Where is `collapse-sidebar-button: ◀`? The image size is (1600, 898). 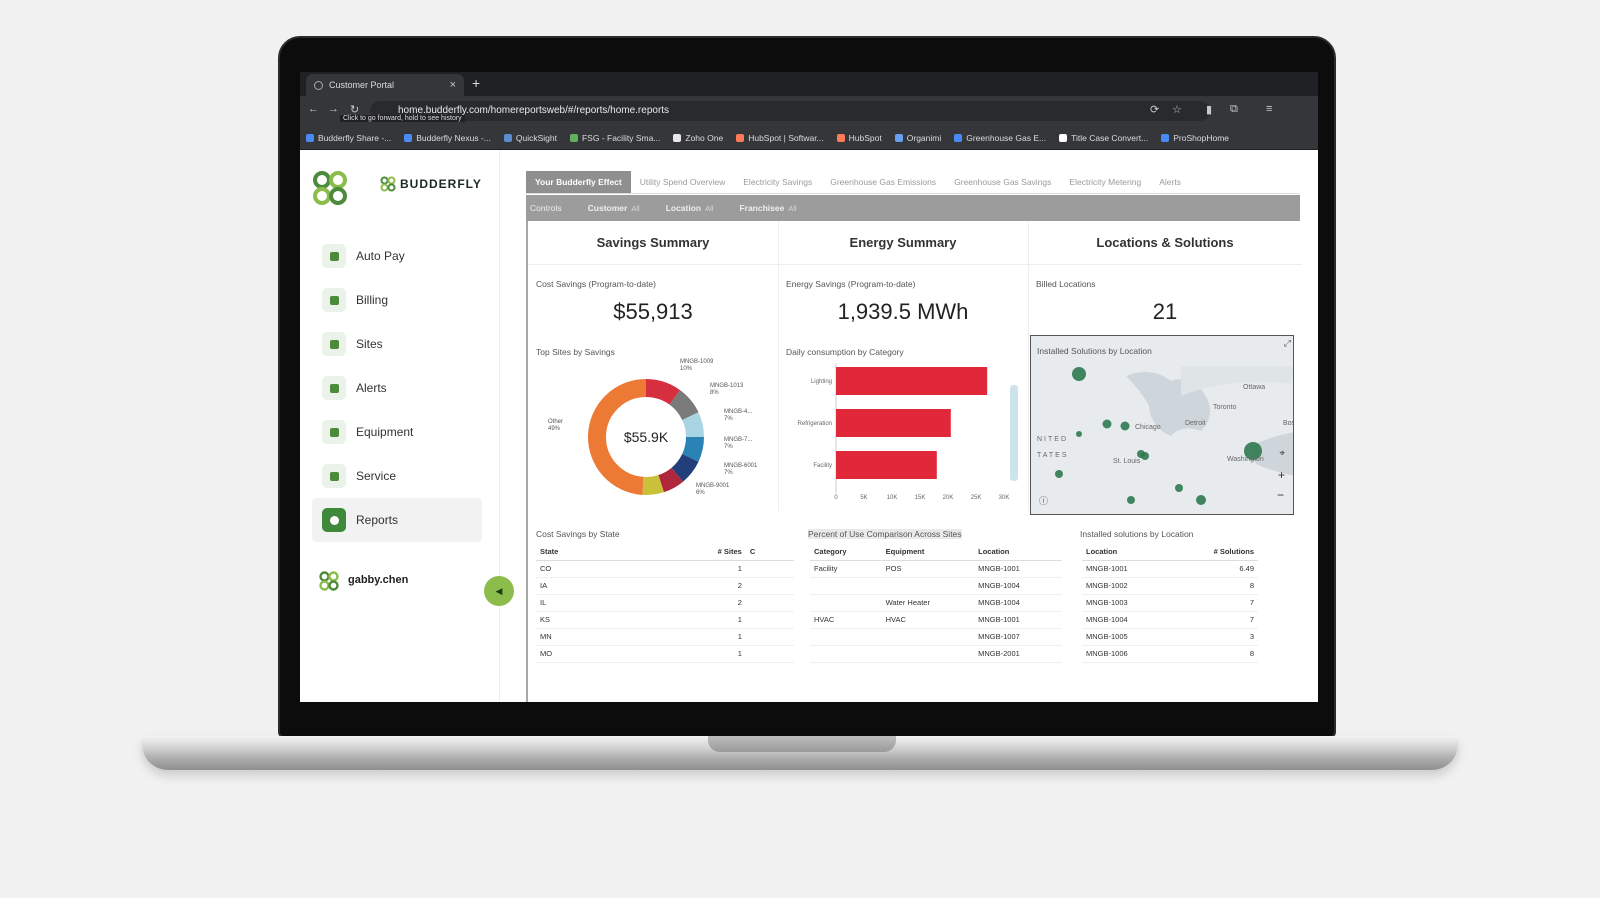 collapse-sidebar-button: ◀ is located at coordinates (499, 591).